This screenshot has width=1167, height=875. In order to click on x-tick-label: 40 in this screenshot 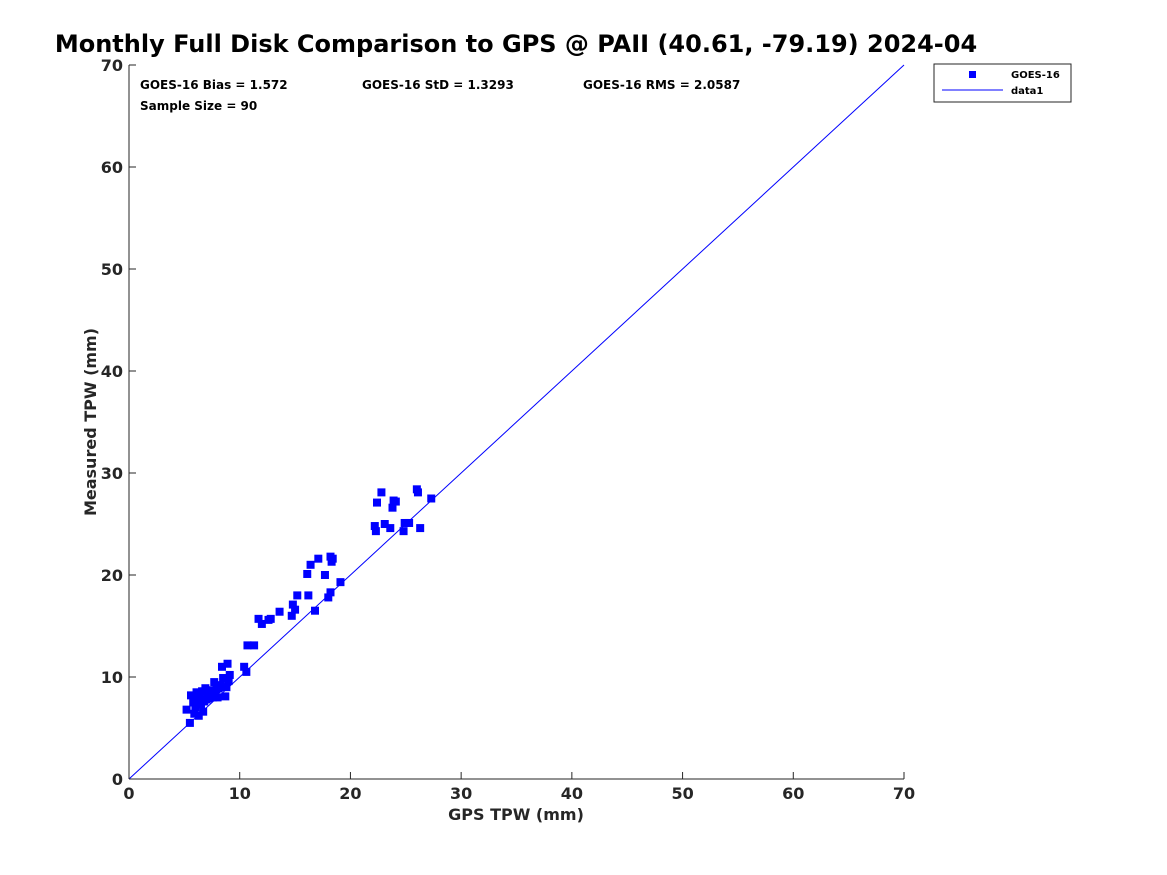, I will do `click(572, 793)`.